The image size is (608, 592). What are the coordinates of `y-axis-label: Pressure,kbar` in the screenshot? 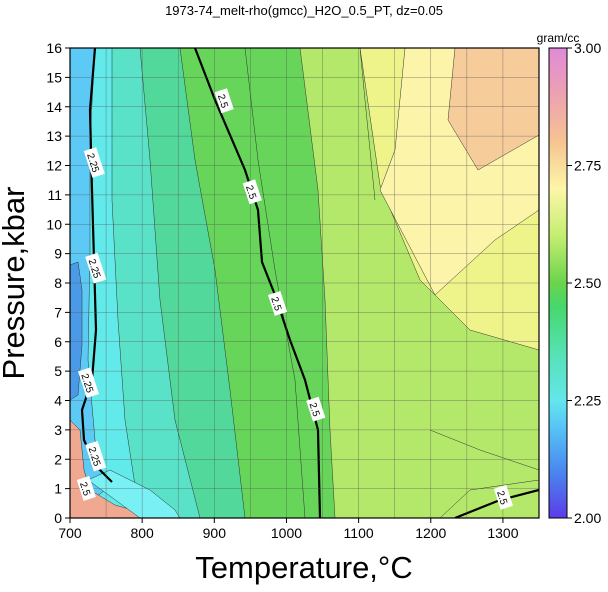 It's located at (15, 283).